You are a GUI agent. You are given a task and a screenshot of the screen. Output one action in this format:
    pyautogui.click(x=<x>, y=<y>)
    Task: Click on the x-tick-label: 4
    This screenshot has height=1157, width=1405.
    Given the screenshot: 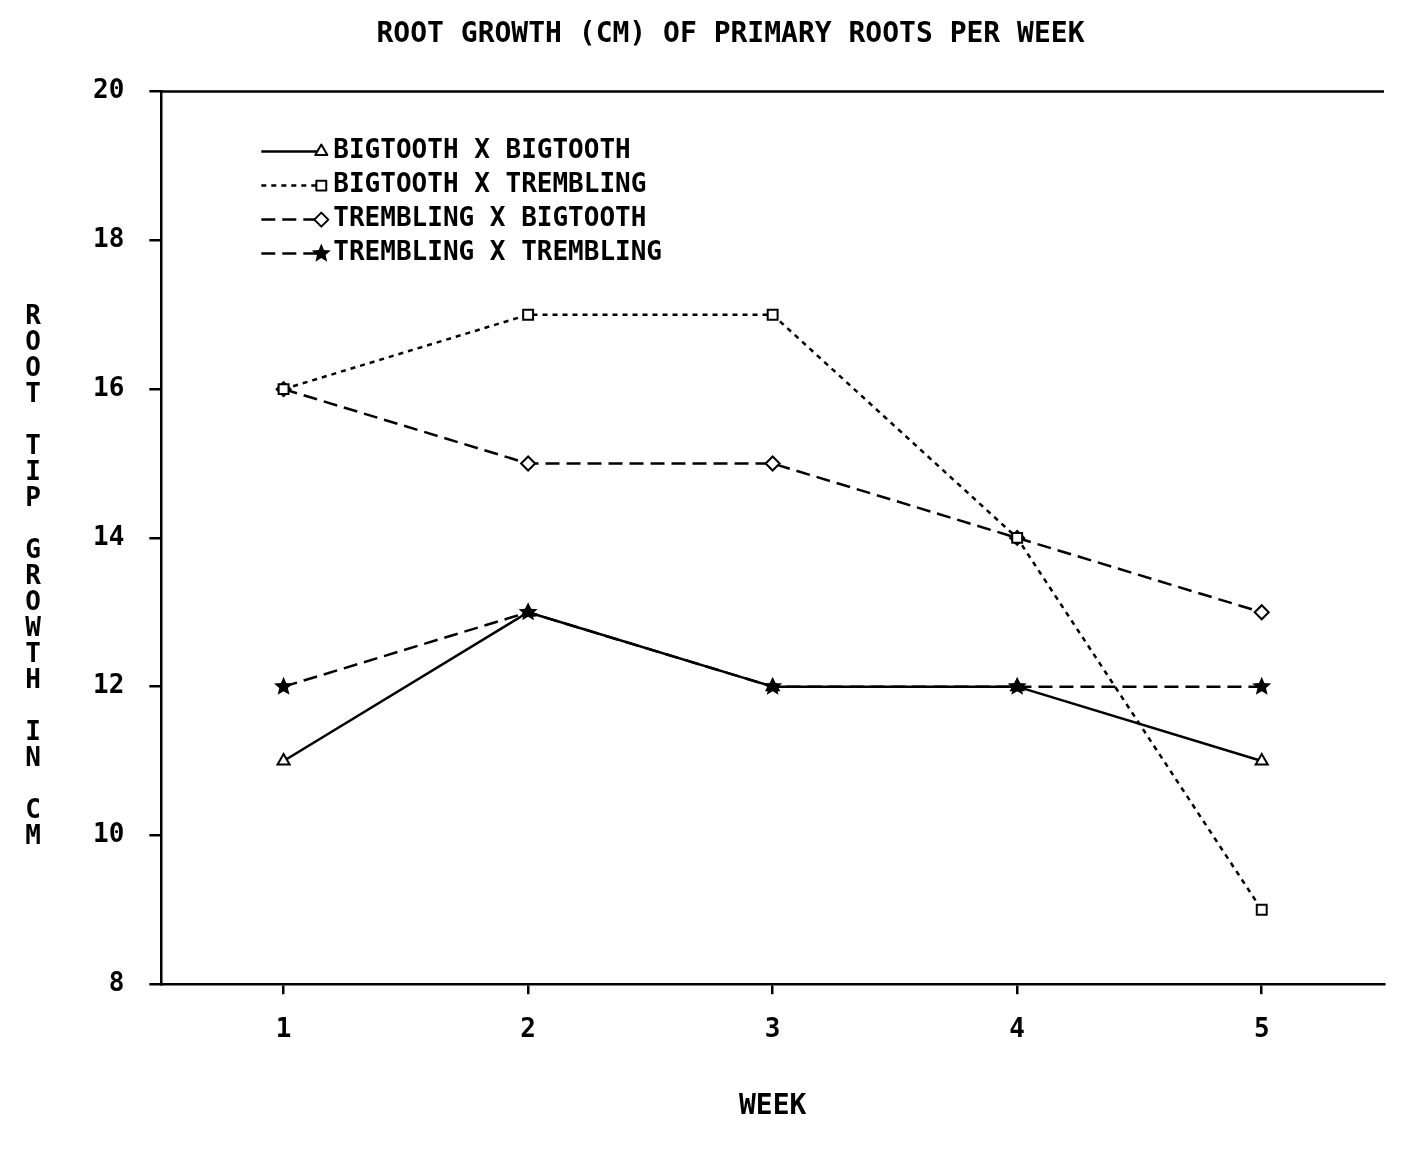 What is the action you would take?
    pyautogui.click(x=1017, y=1027)
    